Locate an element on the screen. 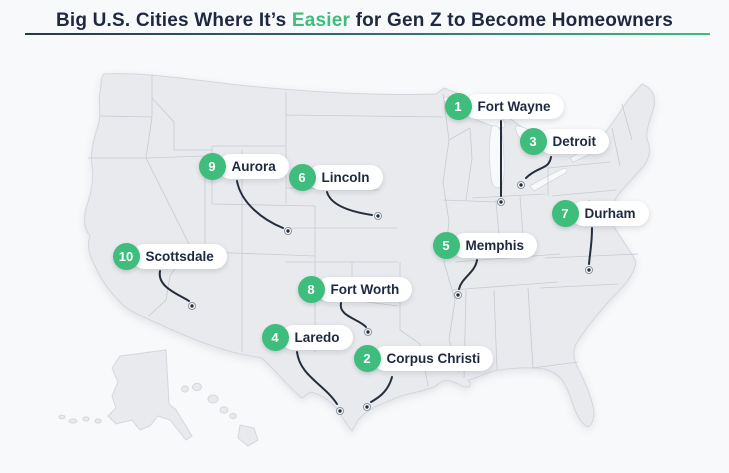 The image size is (729, 473). city-label: Corpus Christi is located at coordinates (433, 358).